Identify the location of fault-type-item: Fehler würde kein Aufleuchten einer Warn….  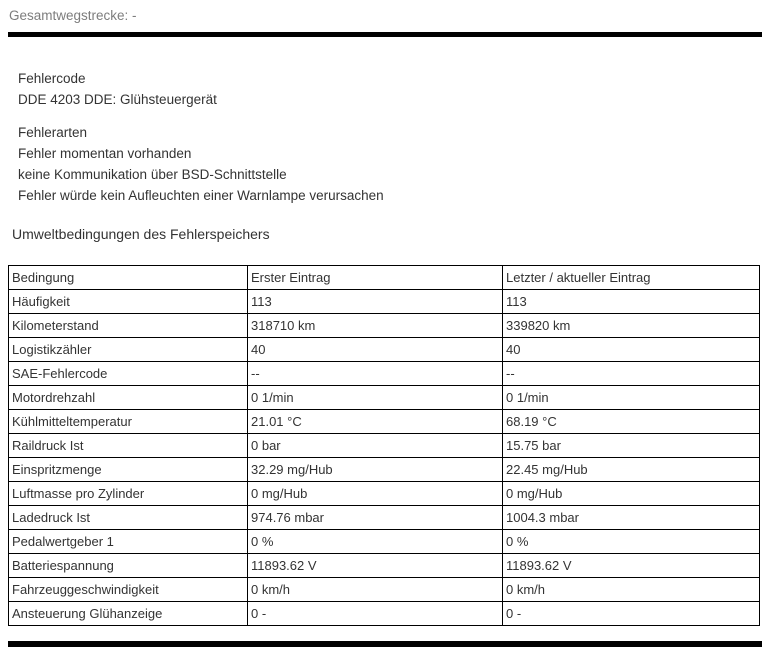
(201, 195).